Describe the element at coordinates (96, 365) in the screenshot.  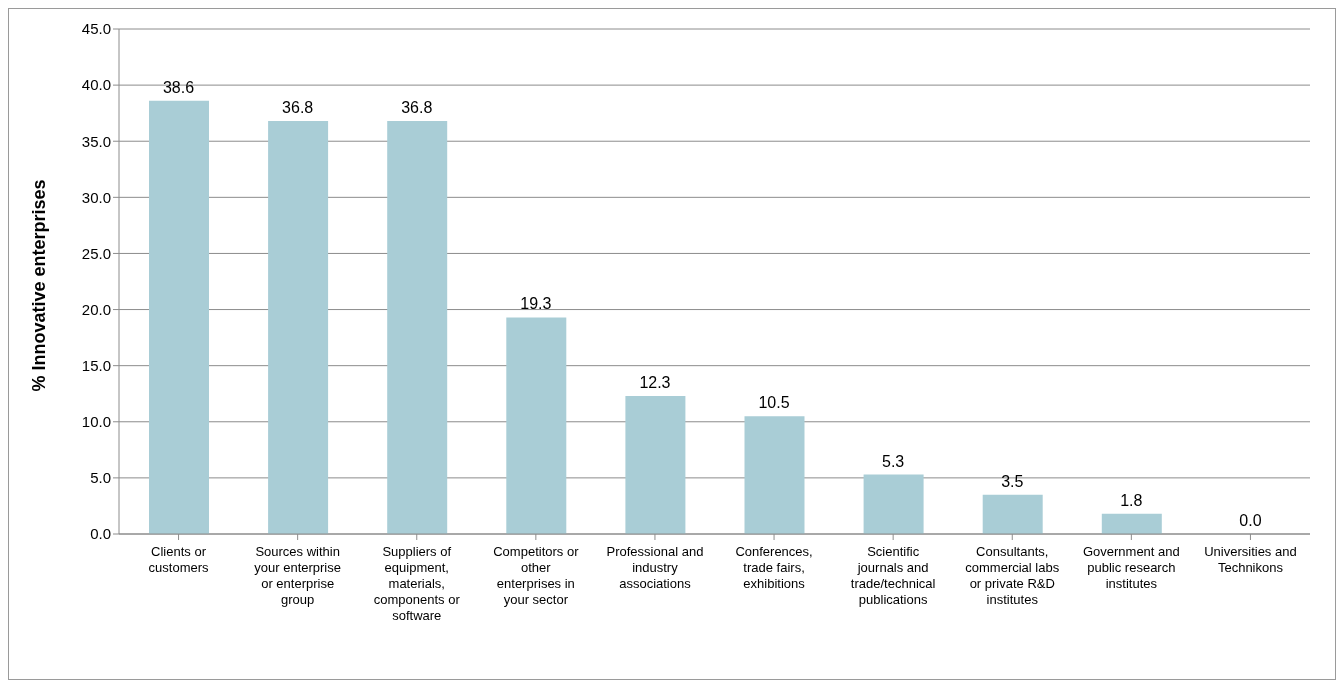
I see `y-tick-label: 15.0` at that location.